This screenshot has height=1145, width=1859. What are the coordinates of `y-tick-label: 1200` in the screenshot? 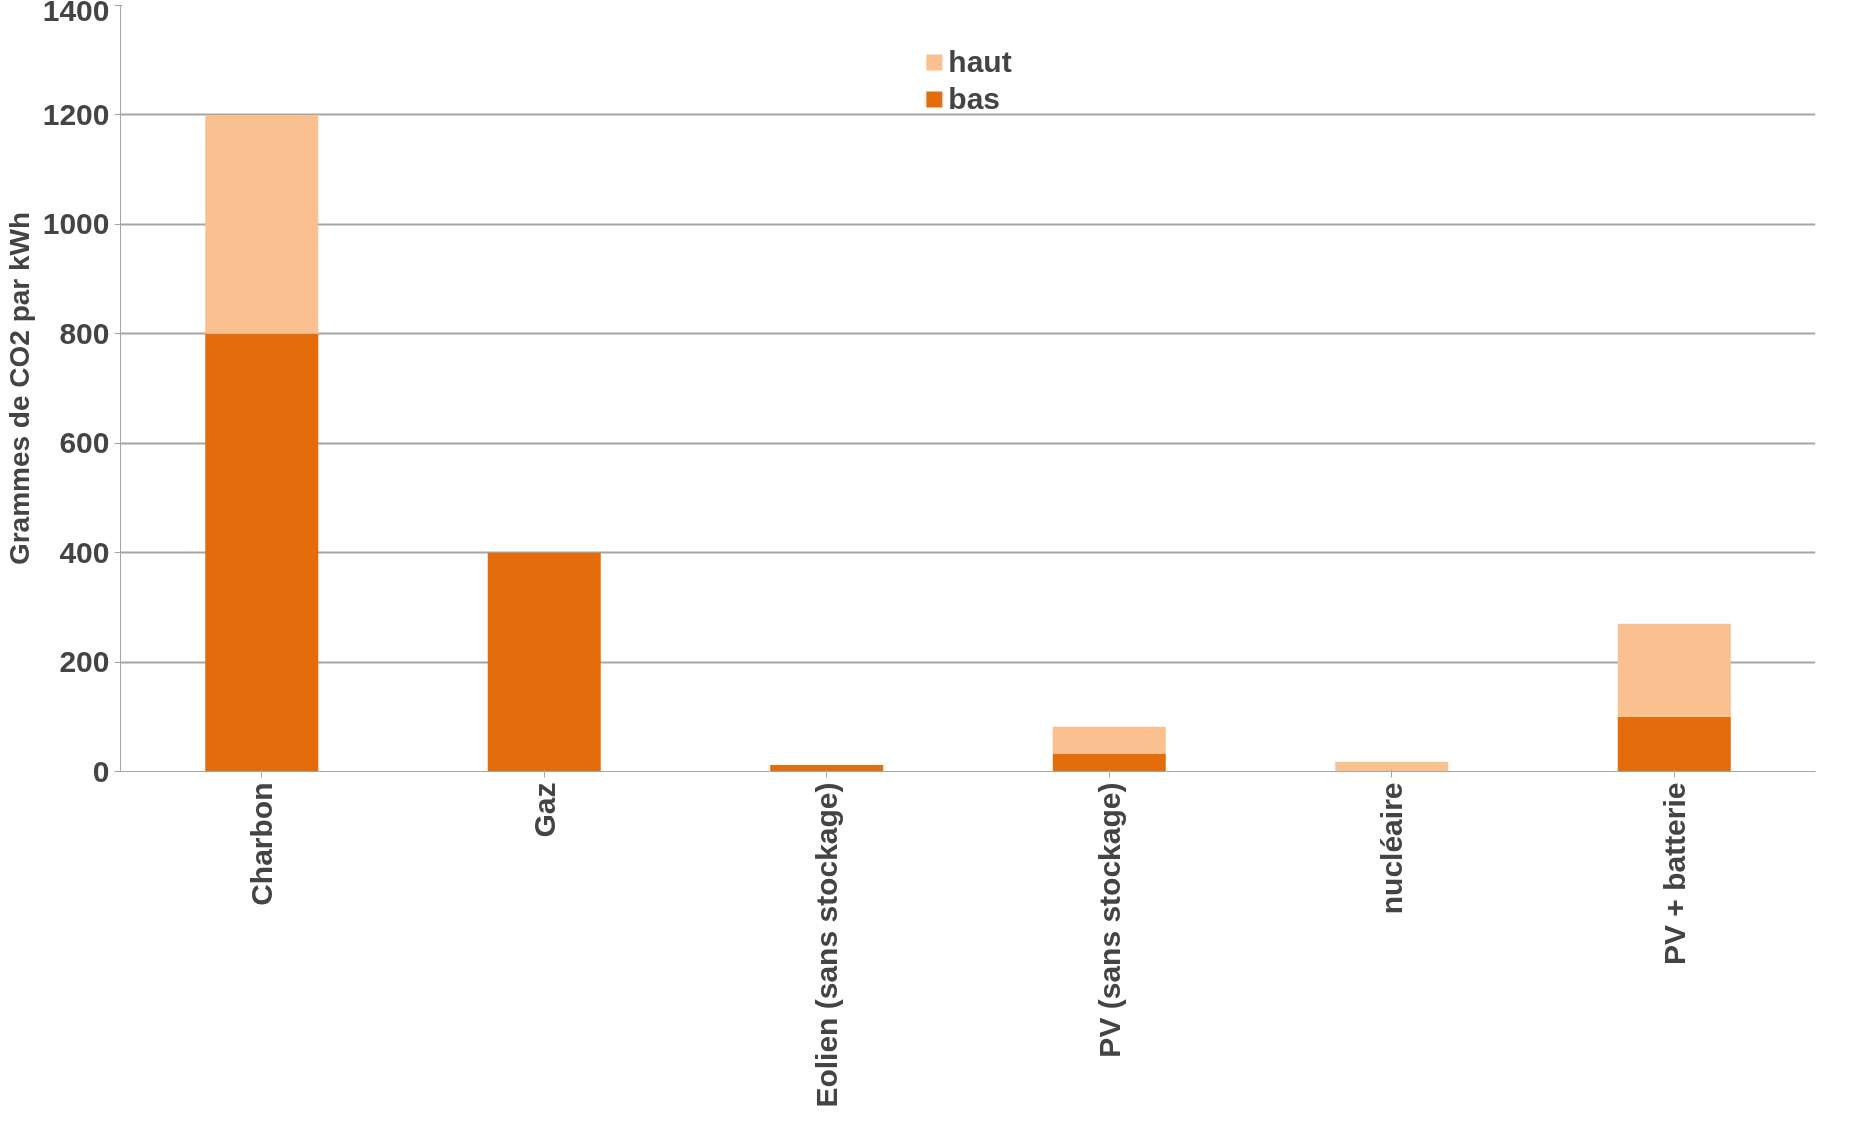 It's located at (76, 114).